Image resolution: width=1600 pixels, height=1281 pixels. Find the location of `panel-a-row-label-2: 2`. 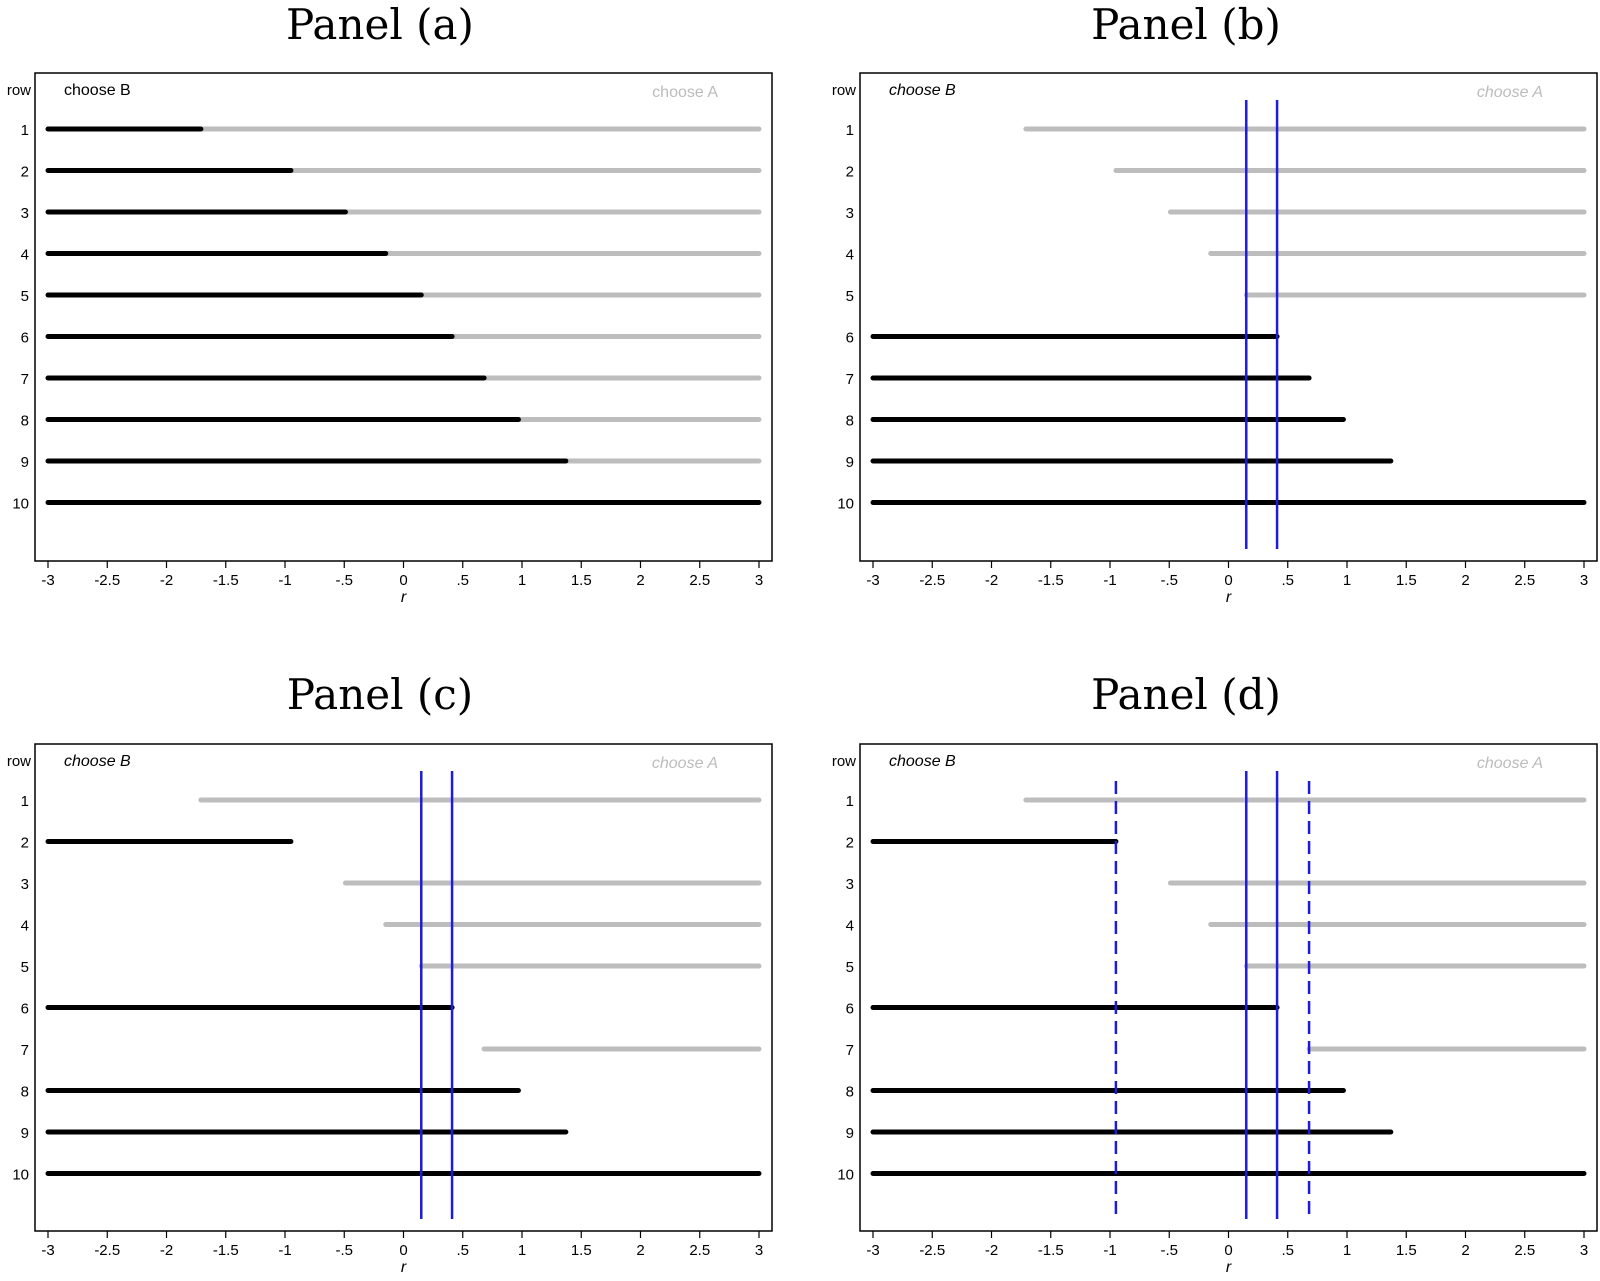

panel-a-row-label-2: 2 is located at coordinates (25, 172).